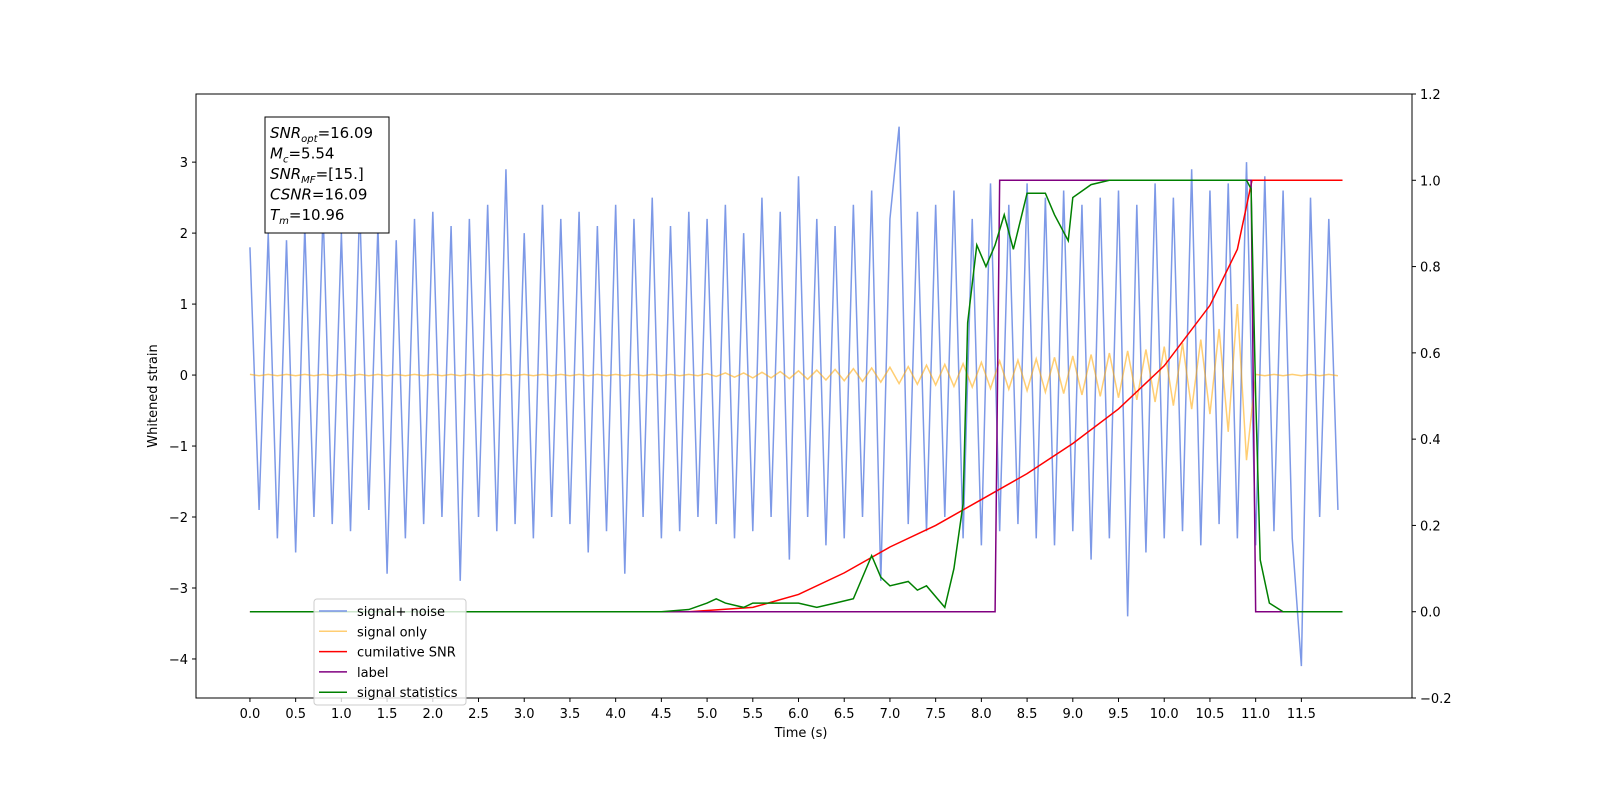 Image resolution: width=1600 pixels, height=800 pixels. What do you see at coordinates (1072, 714) in the screenshot?
I see `x-tick-label: 9.0` at bounding box center [1072, 714].